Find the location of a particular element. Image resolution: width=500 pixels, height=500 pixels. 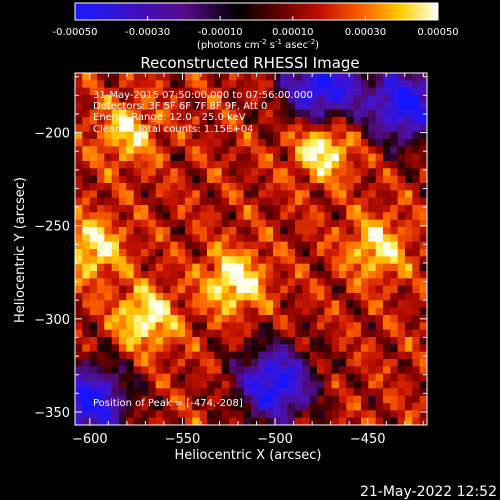

y-tick-label: −350 is located at coordinates (52, 413).